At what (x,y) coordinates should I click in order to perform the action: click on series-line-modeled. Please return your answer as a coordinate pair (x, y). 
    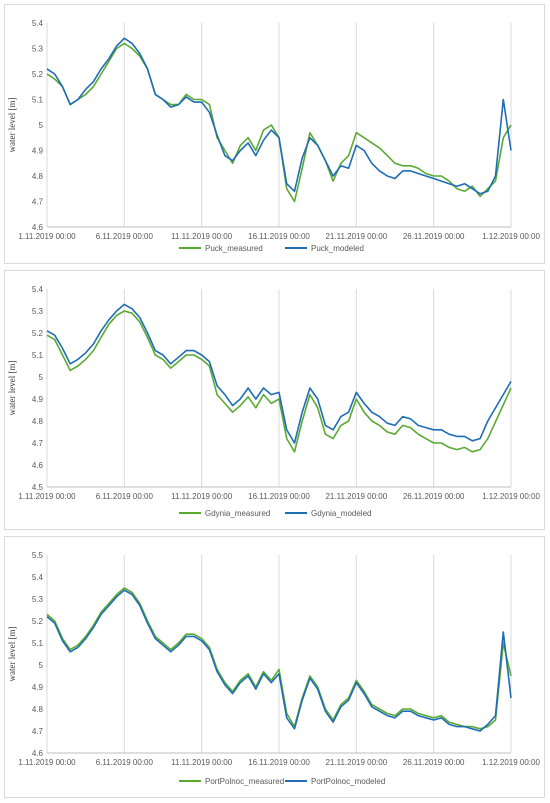
    Looking at the image, I should click on (279, 373).